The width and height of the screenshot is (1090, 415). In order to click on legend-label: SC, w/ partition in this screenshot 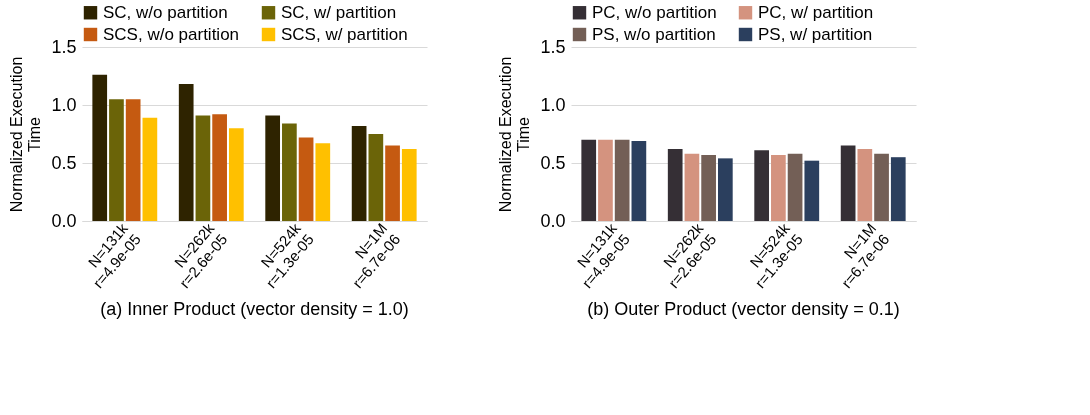, I will do `click(339, 12)`.